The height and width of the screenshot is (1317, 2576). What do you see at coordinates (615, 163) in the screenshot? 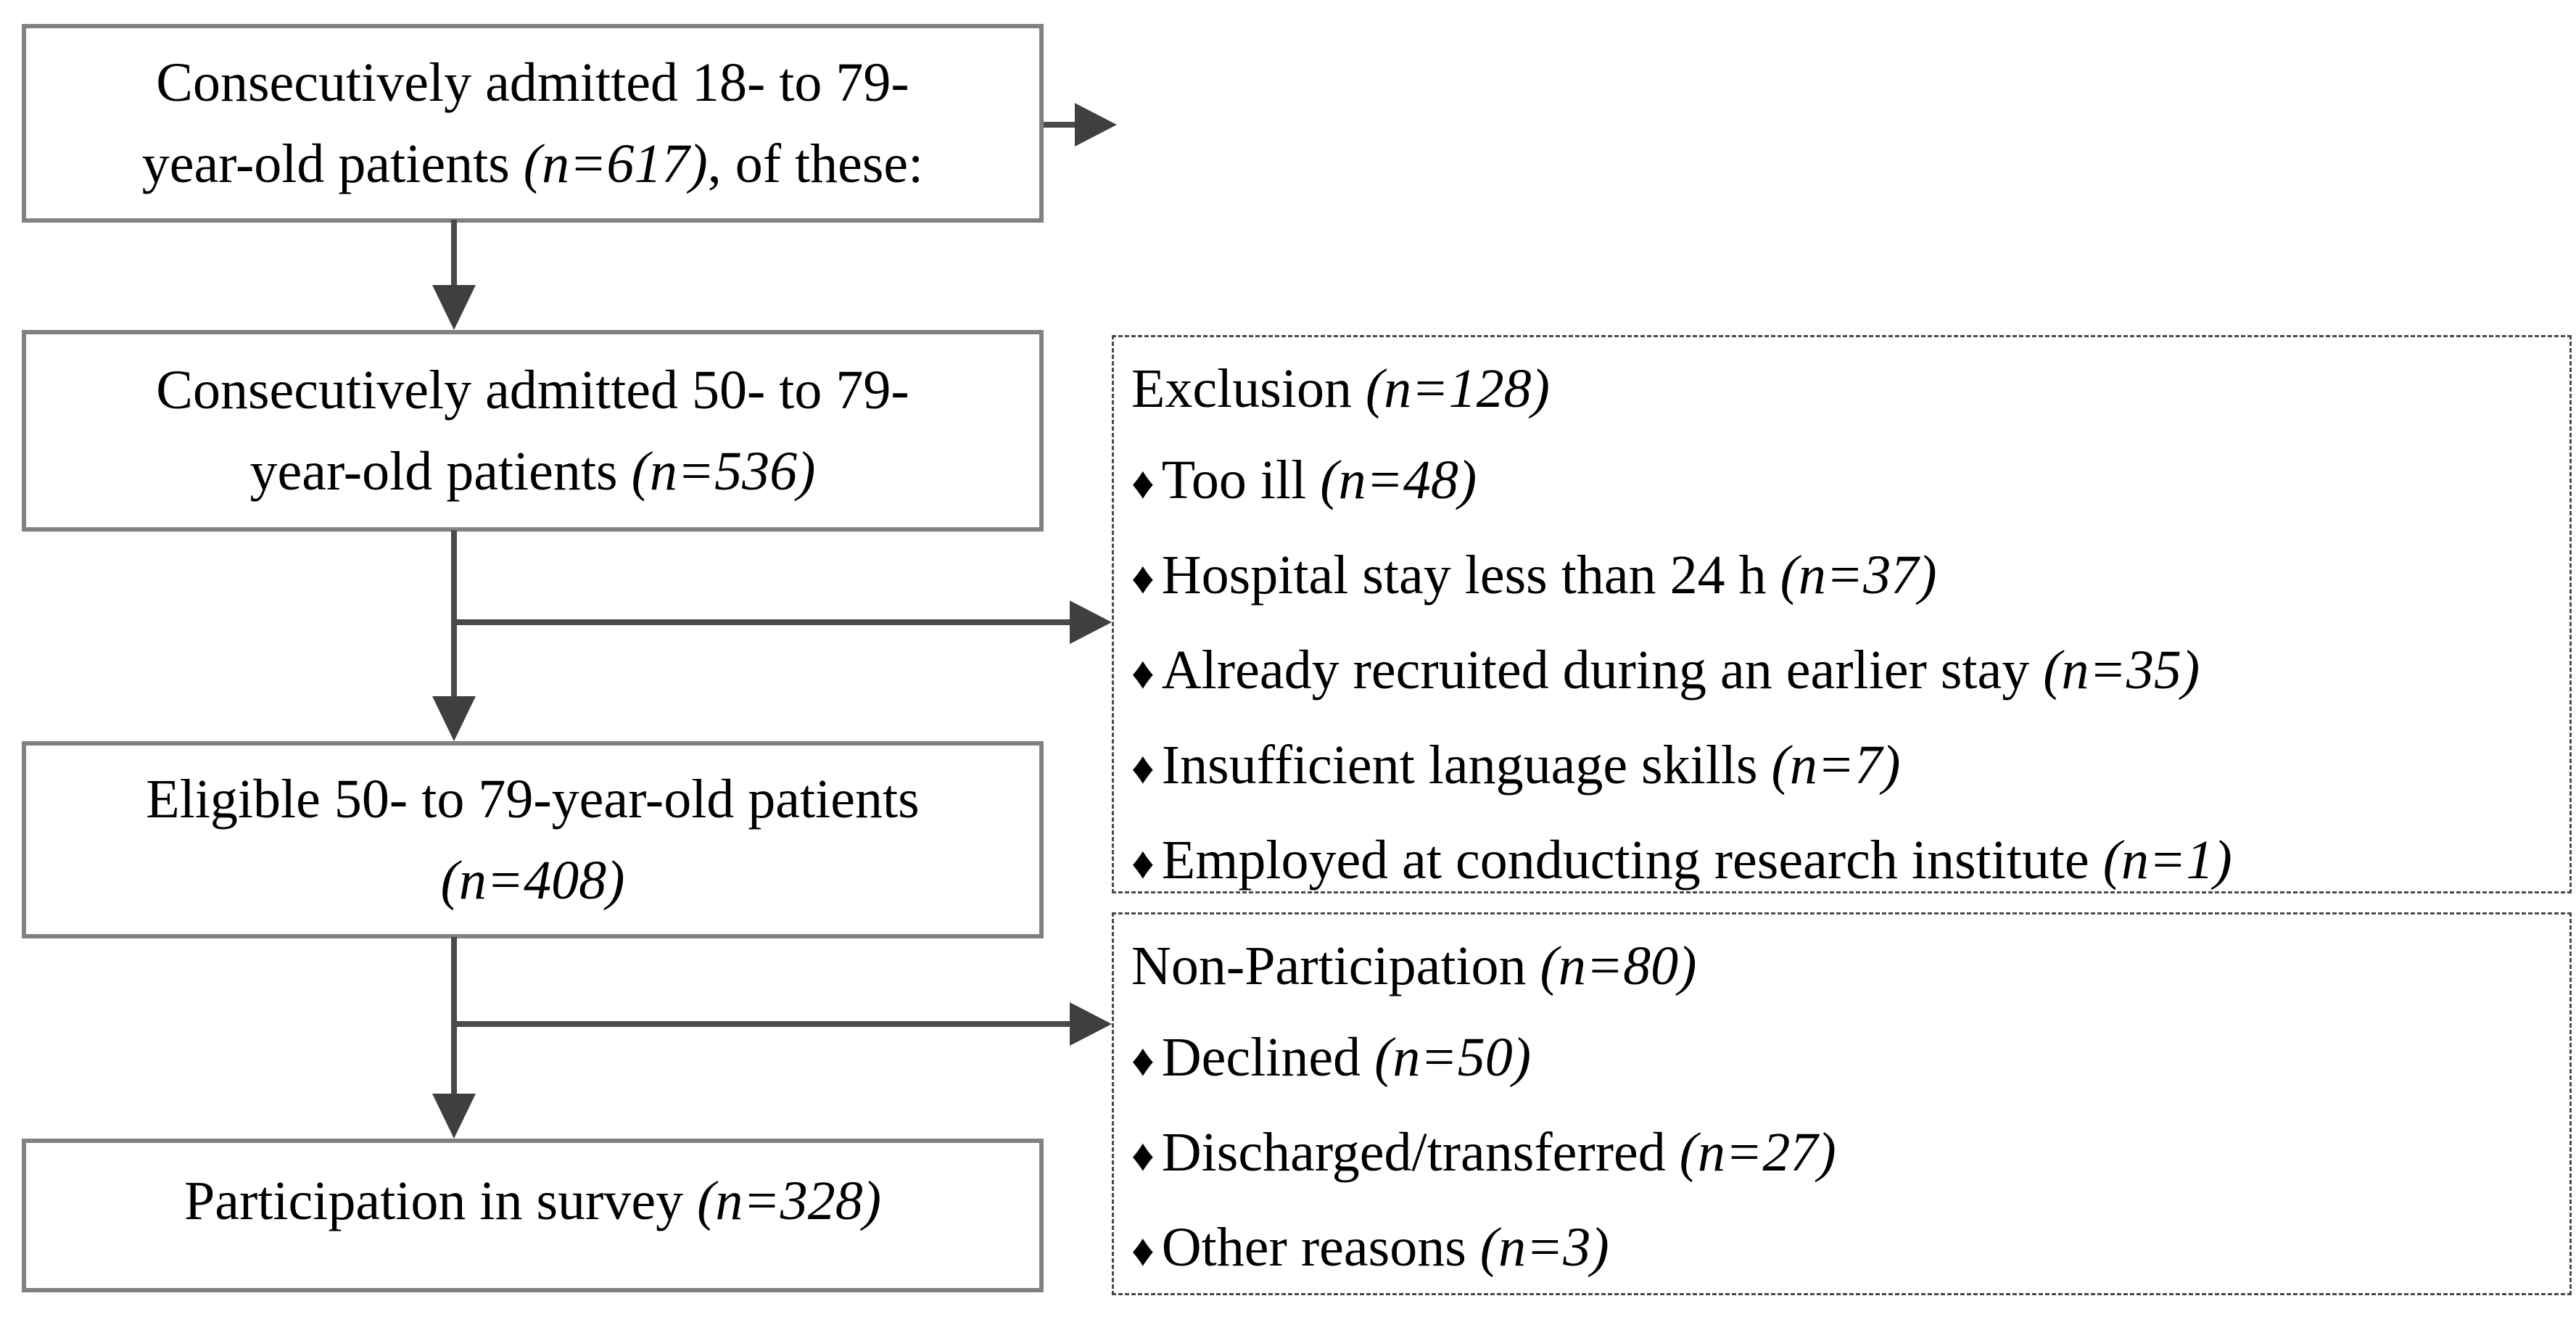
I see `n-value: (n=617)` at bounding box center [615, 163].